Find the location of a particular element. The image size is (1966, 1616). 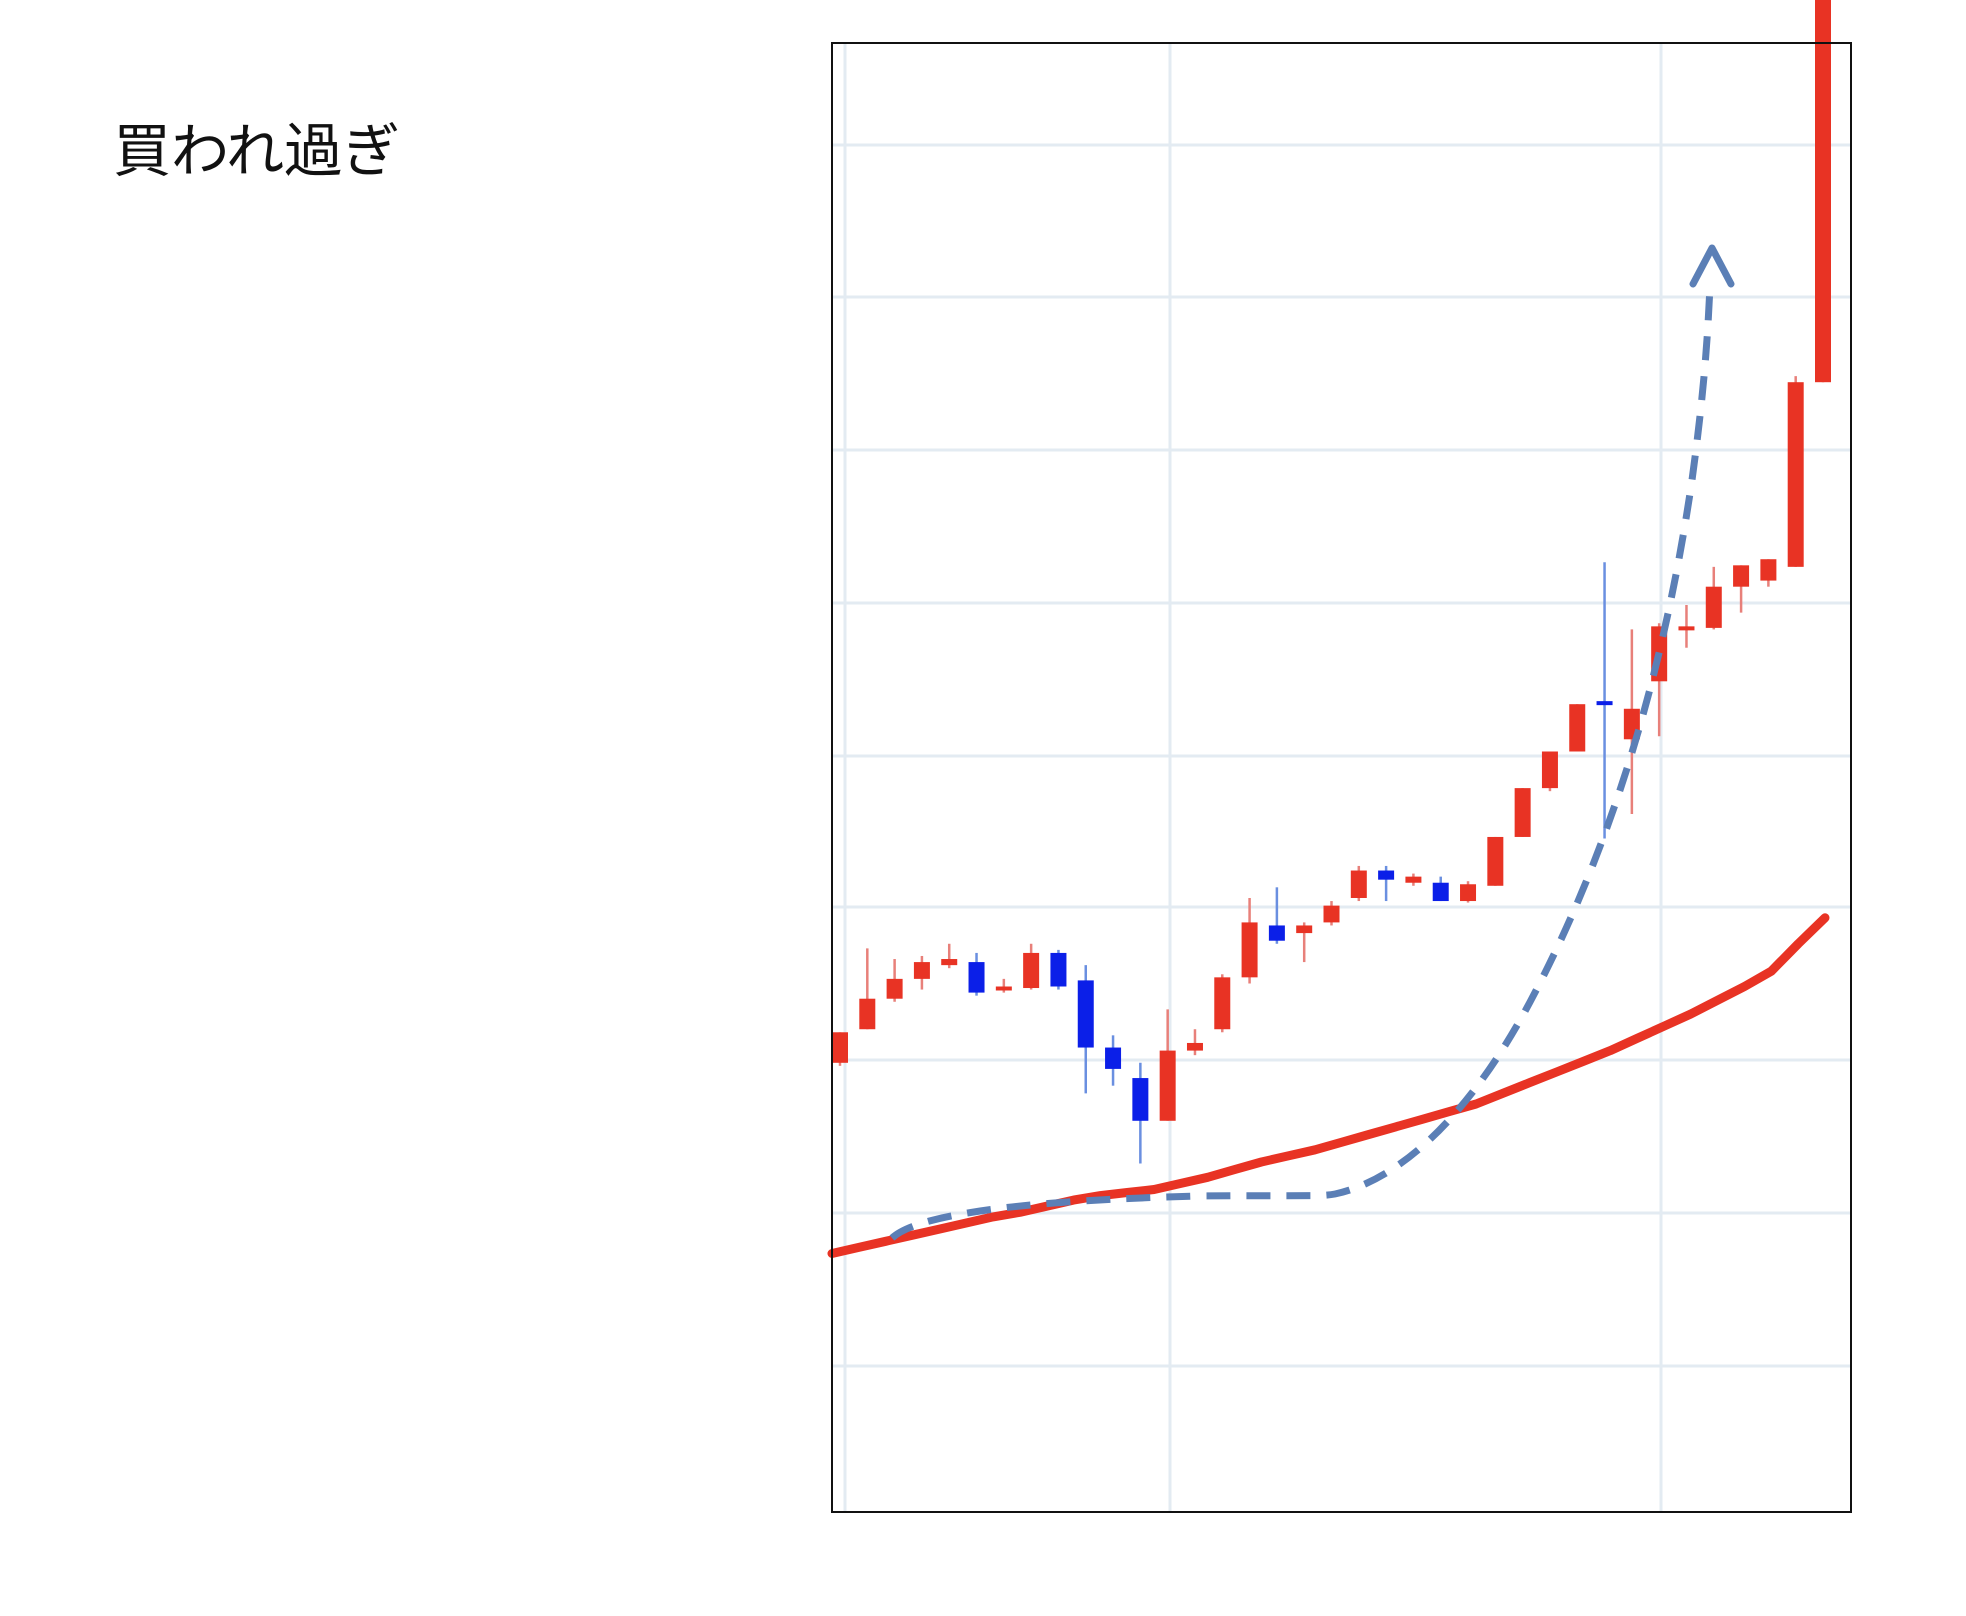

moving-average-line is located at coordinates (1328, 1085).